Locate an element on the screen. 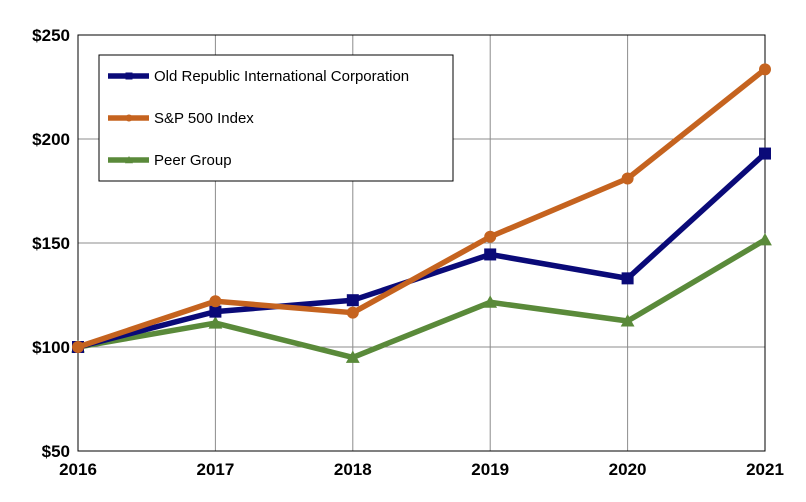  x-tick-label: 2020 is located at coordinates (628, 469).